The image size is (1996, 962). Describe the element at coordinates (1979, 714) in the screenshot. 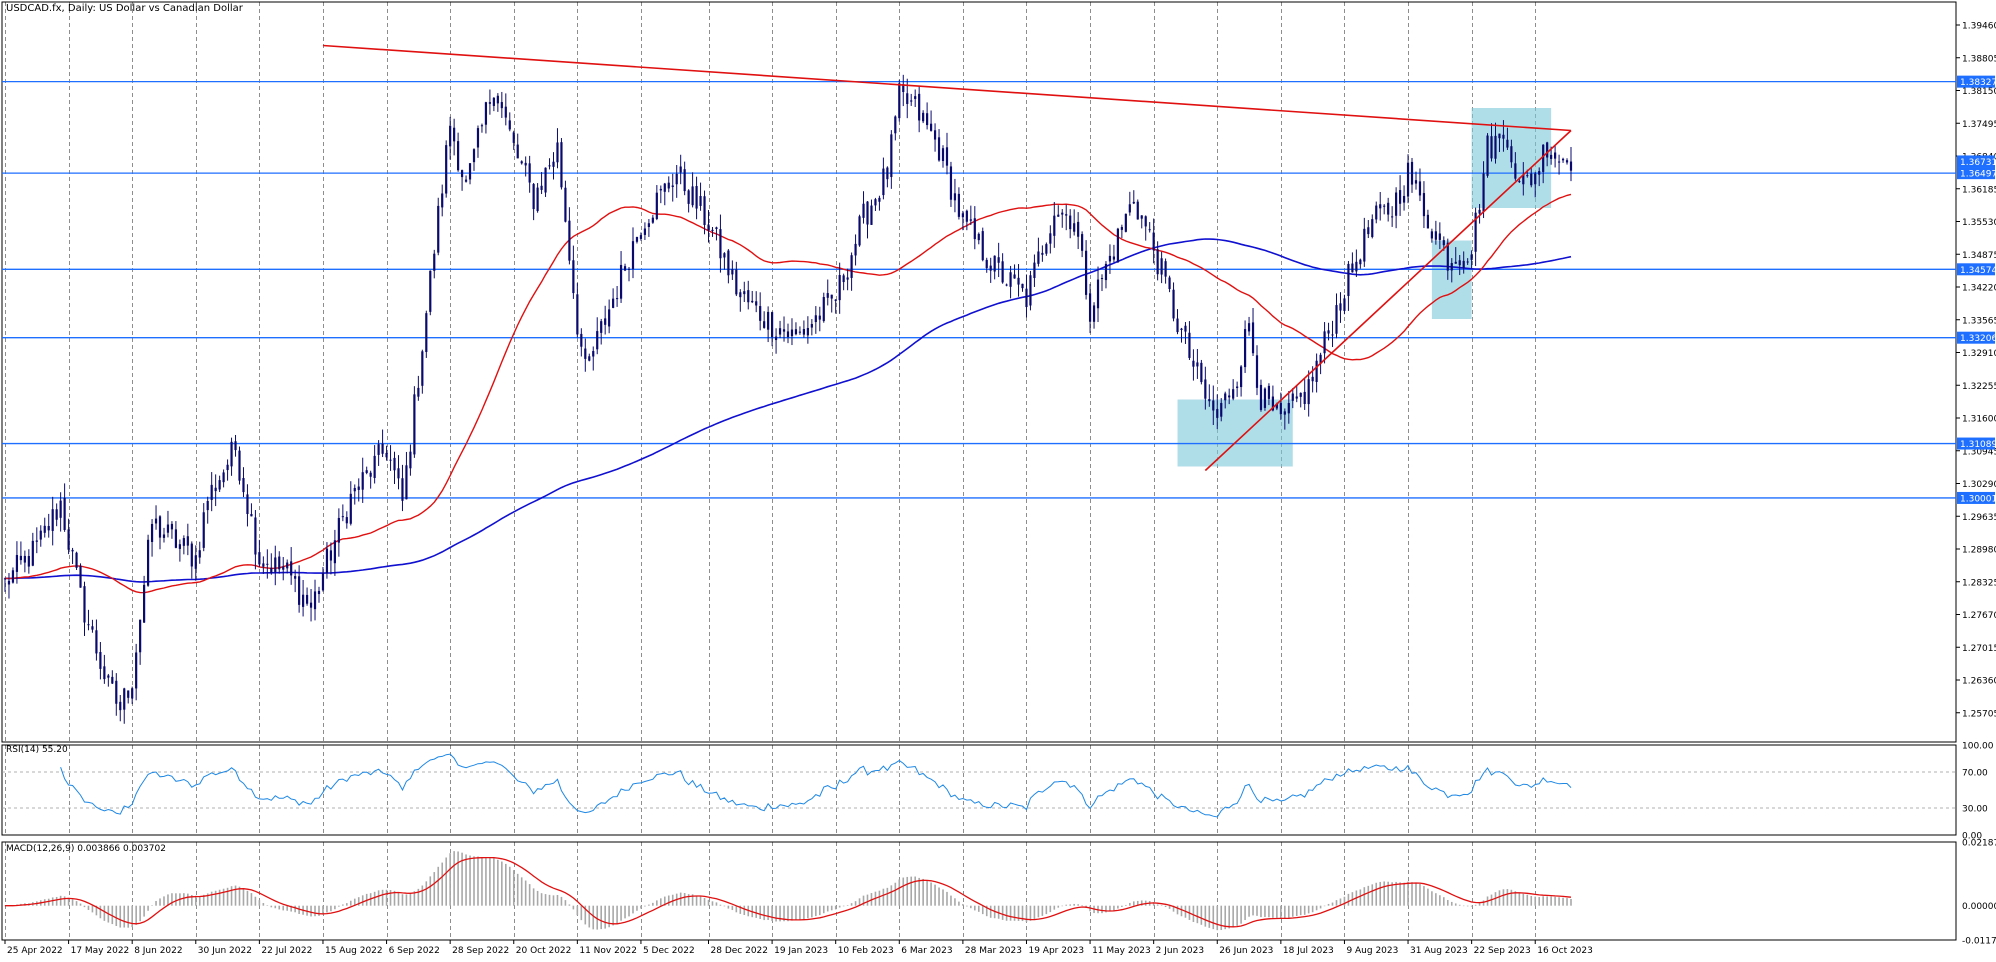

I see `price-tick-label: 1.25705` at that location.